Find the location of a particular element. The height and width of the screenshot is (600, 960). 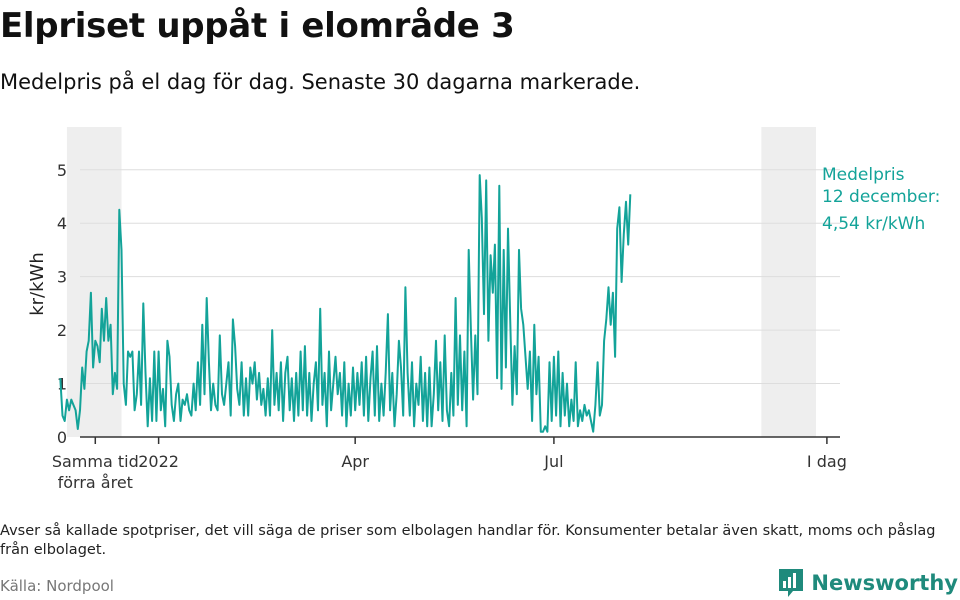

annotation: Medelpris 12 december: 4,54 kr/kWh is located at coordinates (881, 199).